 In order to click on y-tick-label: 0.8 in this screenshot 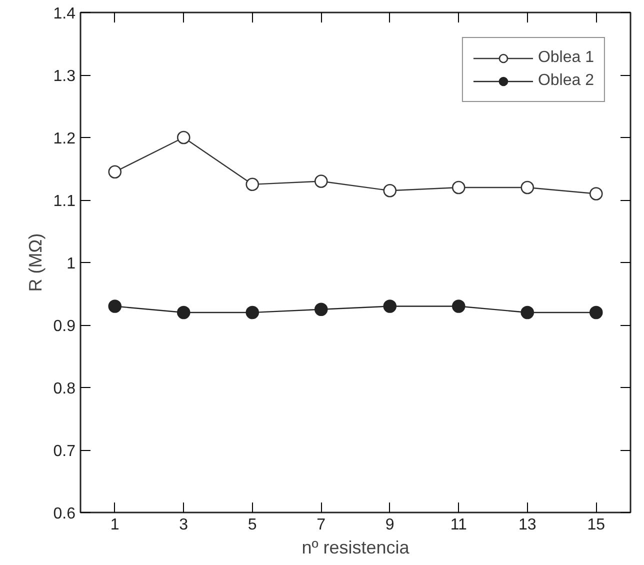, I will do `click(64, 389)`.